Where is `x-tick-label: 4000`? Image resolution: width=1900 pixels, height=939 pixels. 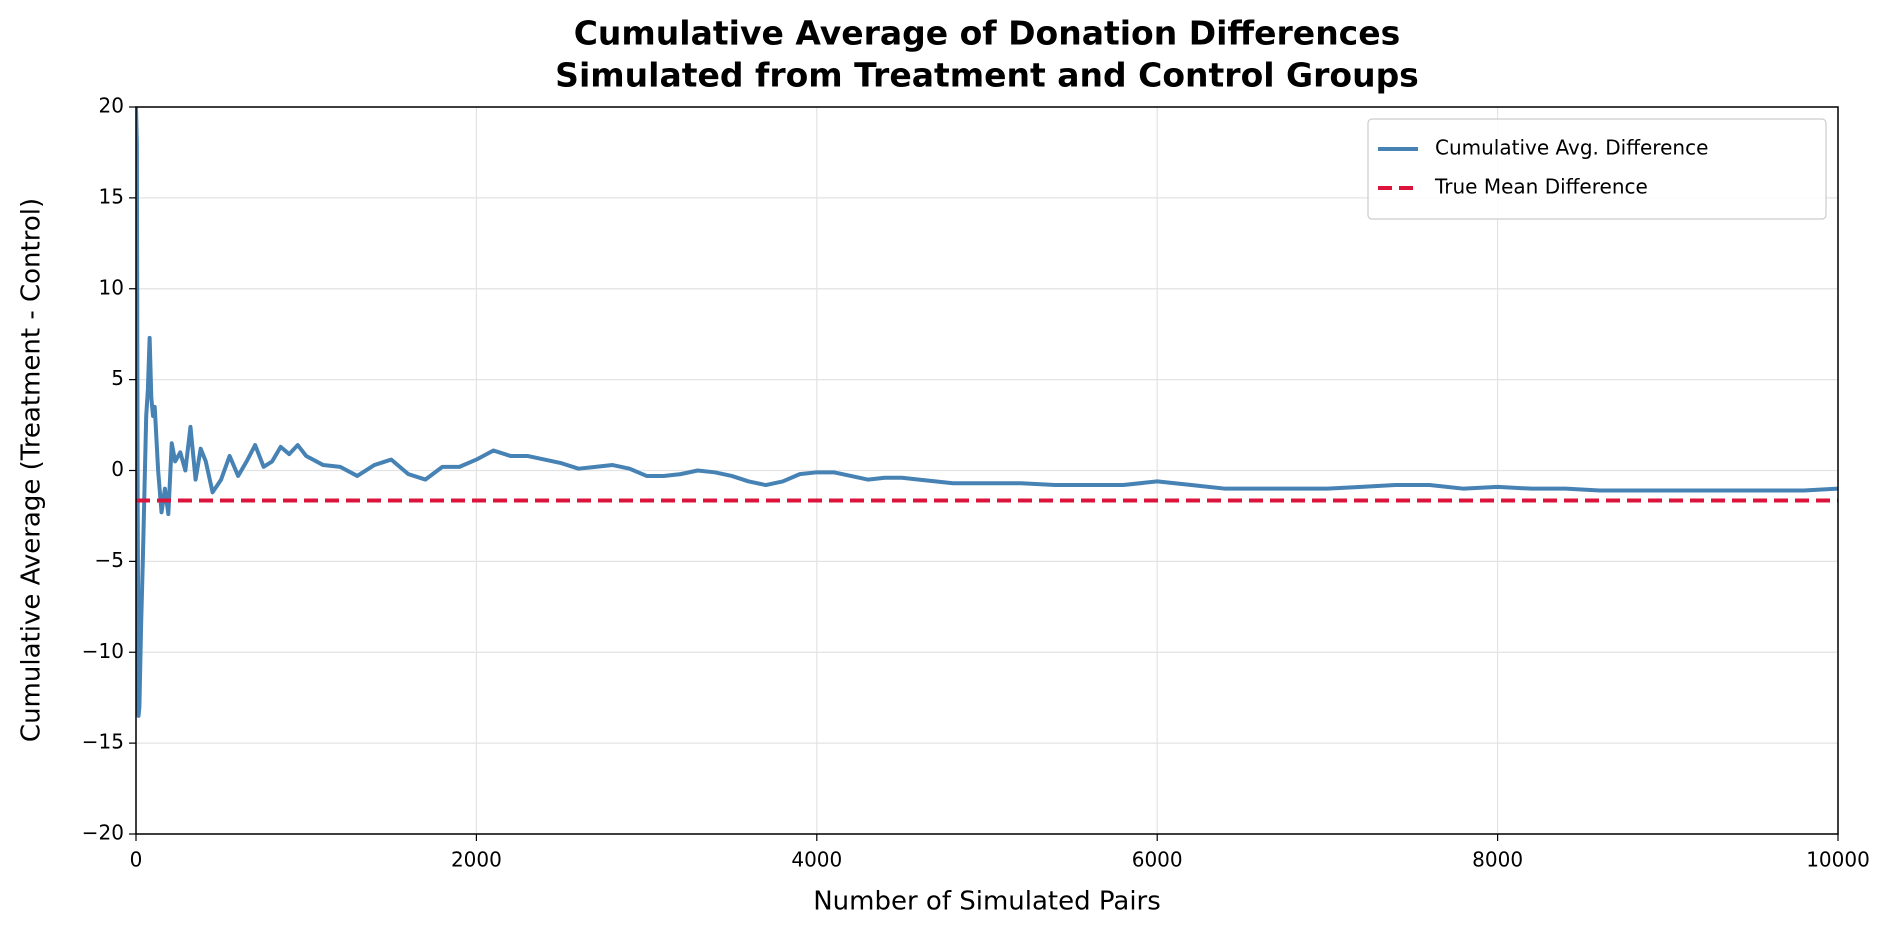
x-tick-label: 4000 is located at coordinates (816, 860).